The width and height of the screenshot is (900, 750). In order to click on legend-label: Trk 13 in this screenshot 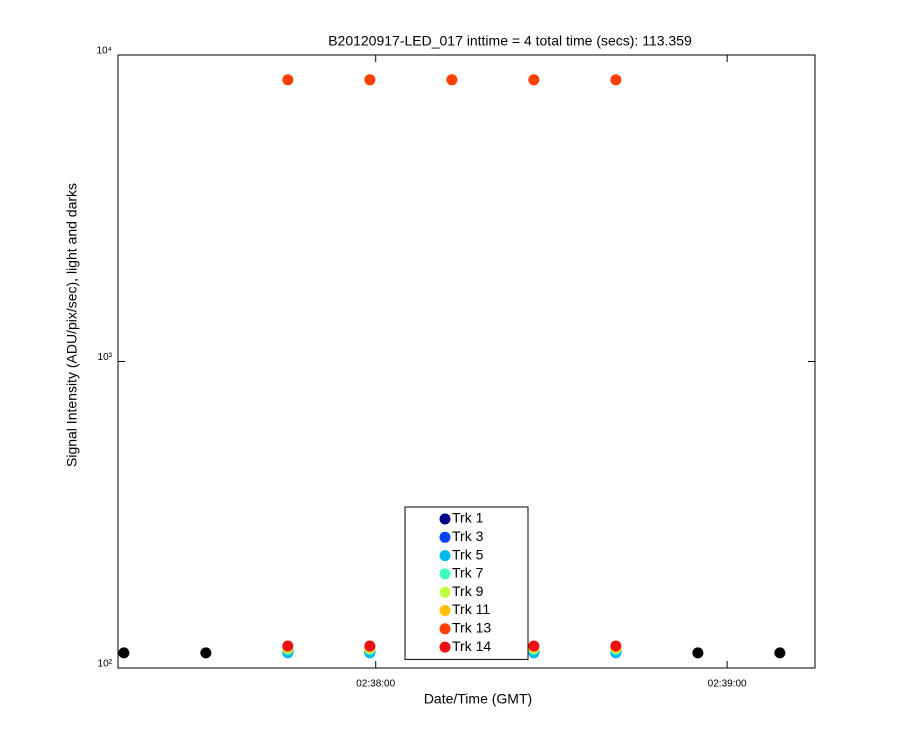, I will do `click(471, 628)`.